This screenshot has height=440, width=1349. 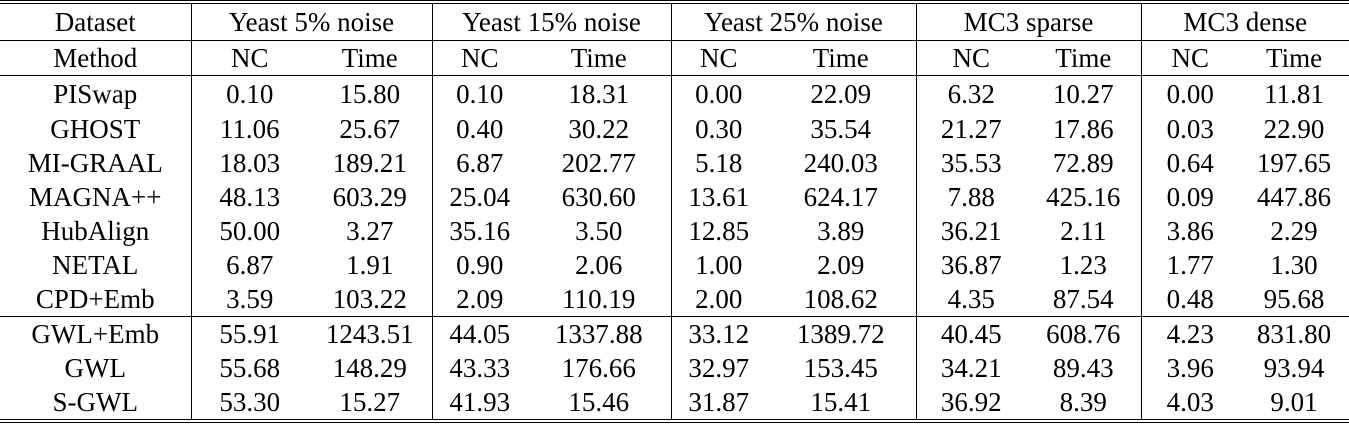 I want to click on time-value: 72.89, so click(x=1084, y=163).